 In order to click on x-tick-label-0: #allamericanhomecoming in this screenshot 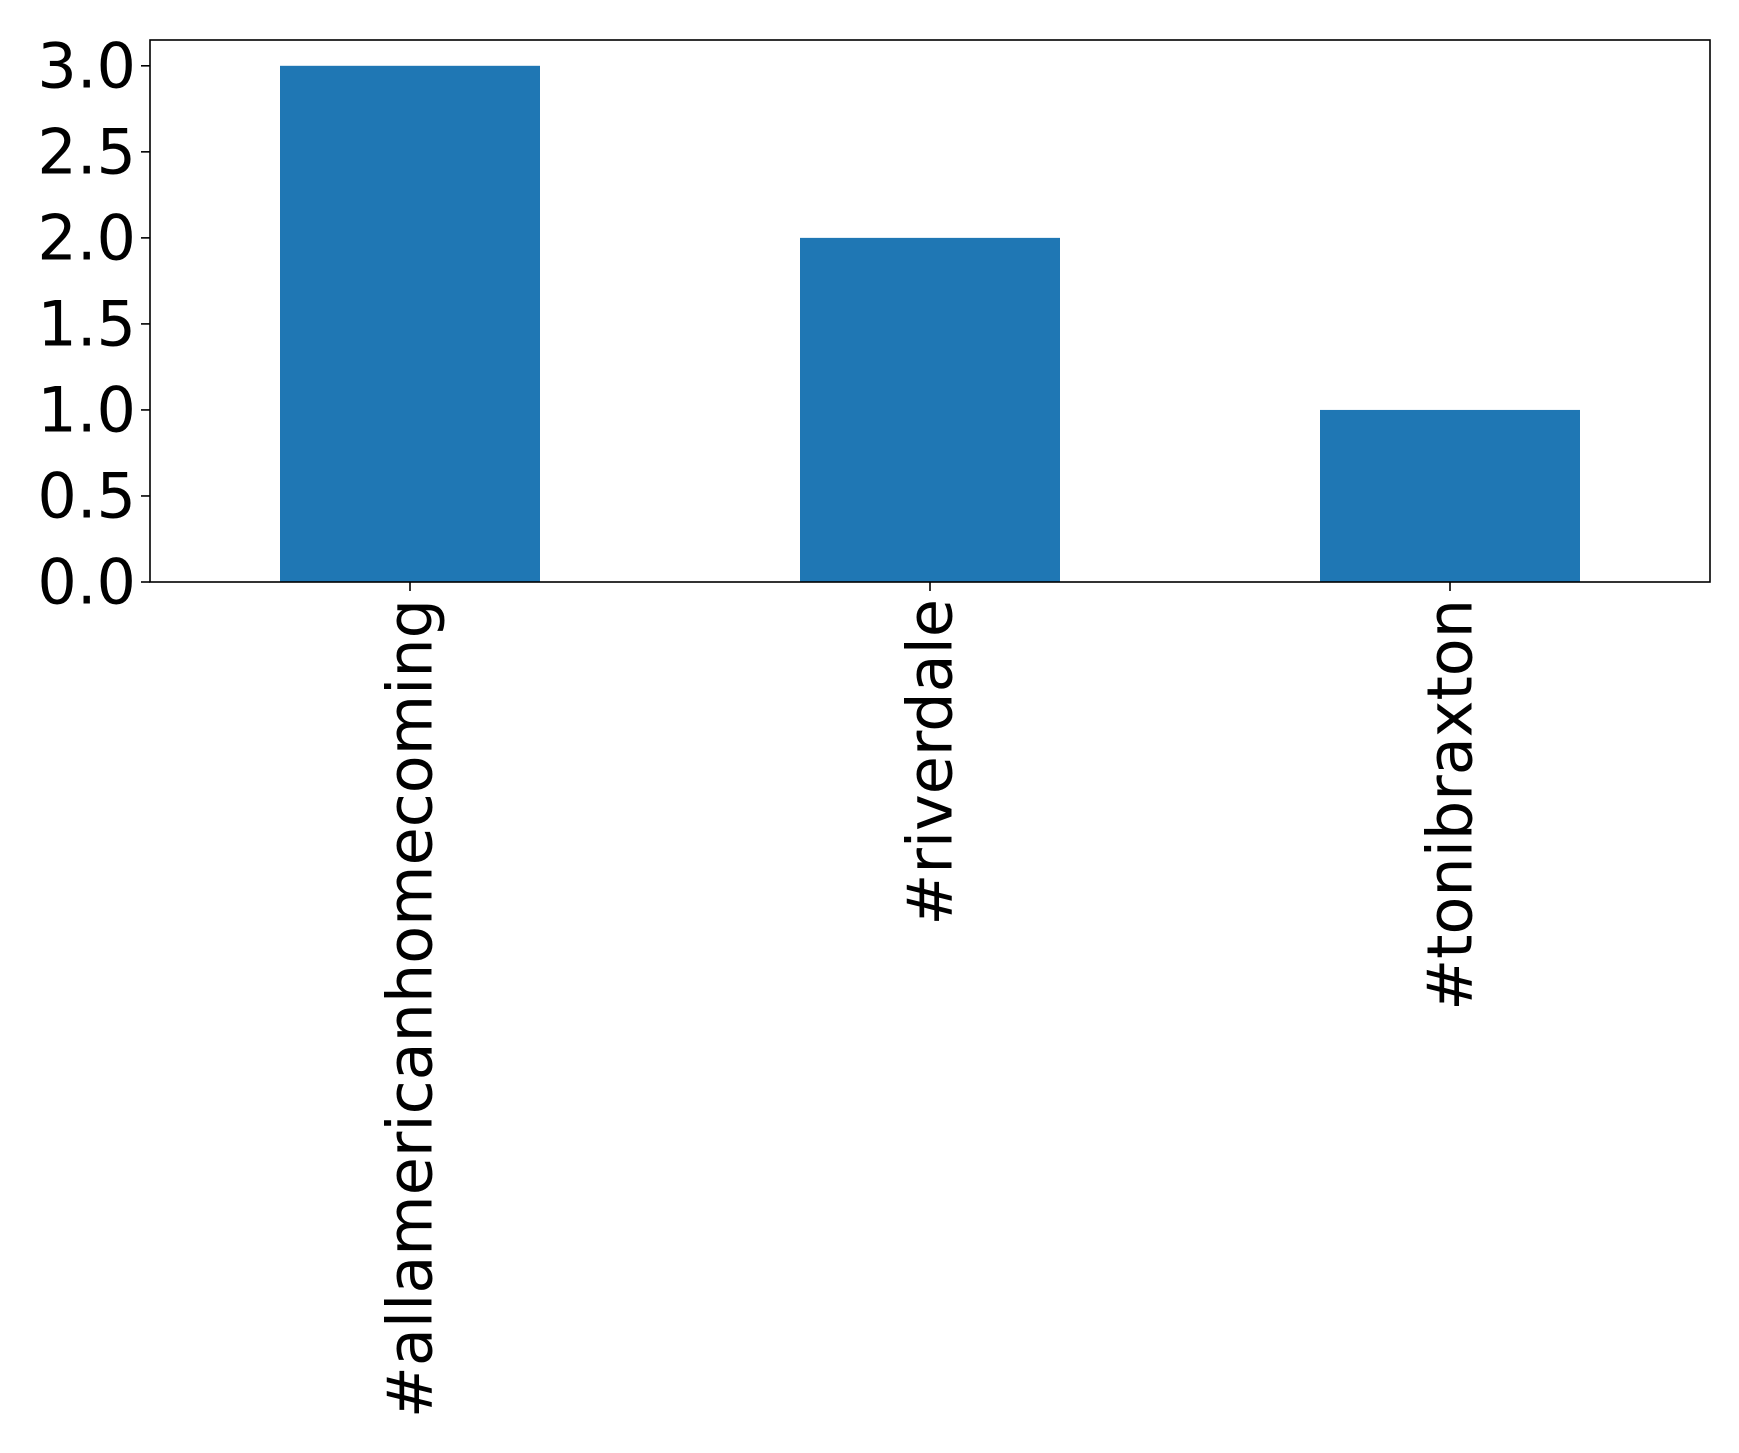, I will do `click(410, 1008)`.